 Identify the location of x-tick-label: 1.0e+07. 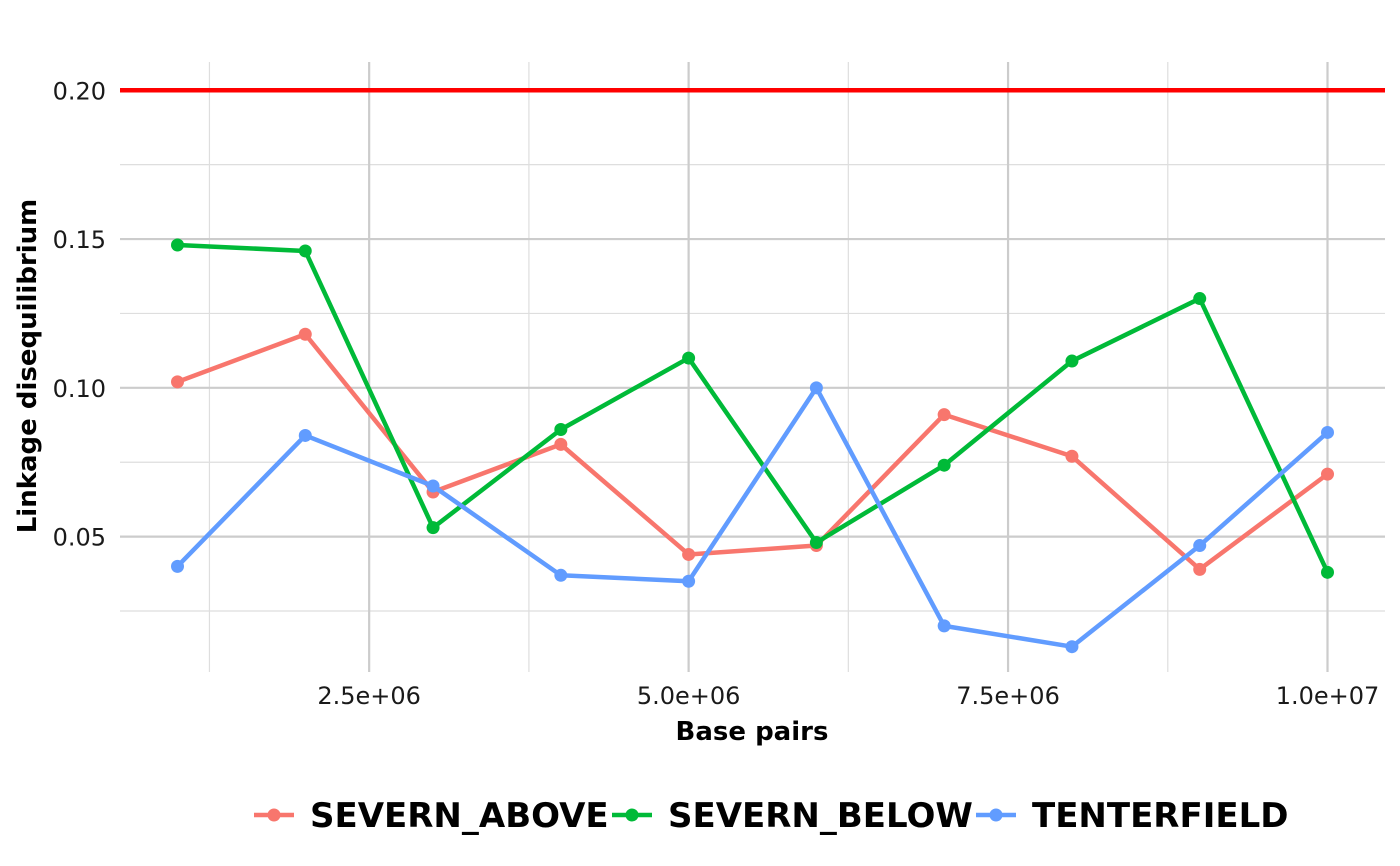
(1328, 696).